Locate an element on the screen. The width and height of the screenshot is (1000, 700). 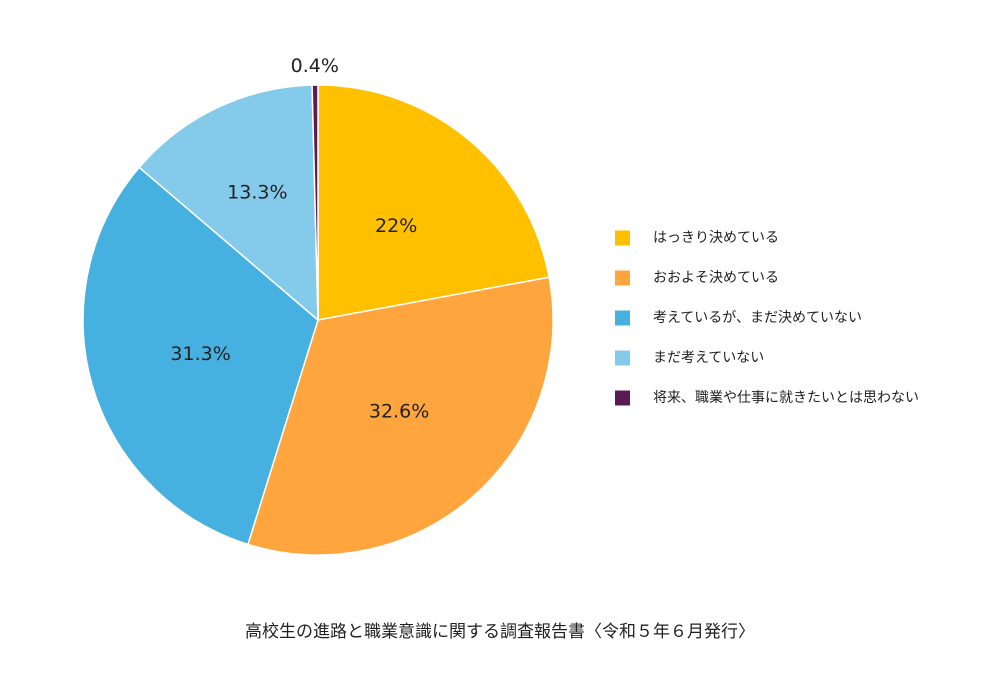
pie-slice-label-5: 0.4% is located at coordinates (315, 66).